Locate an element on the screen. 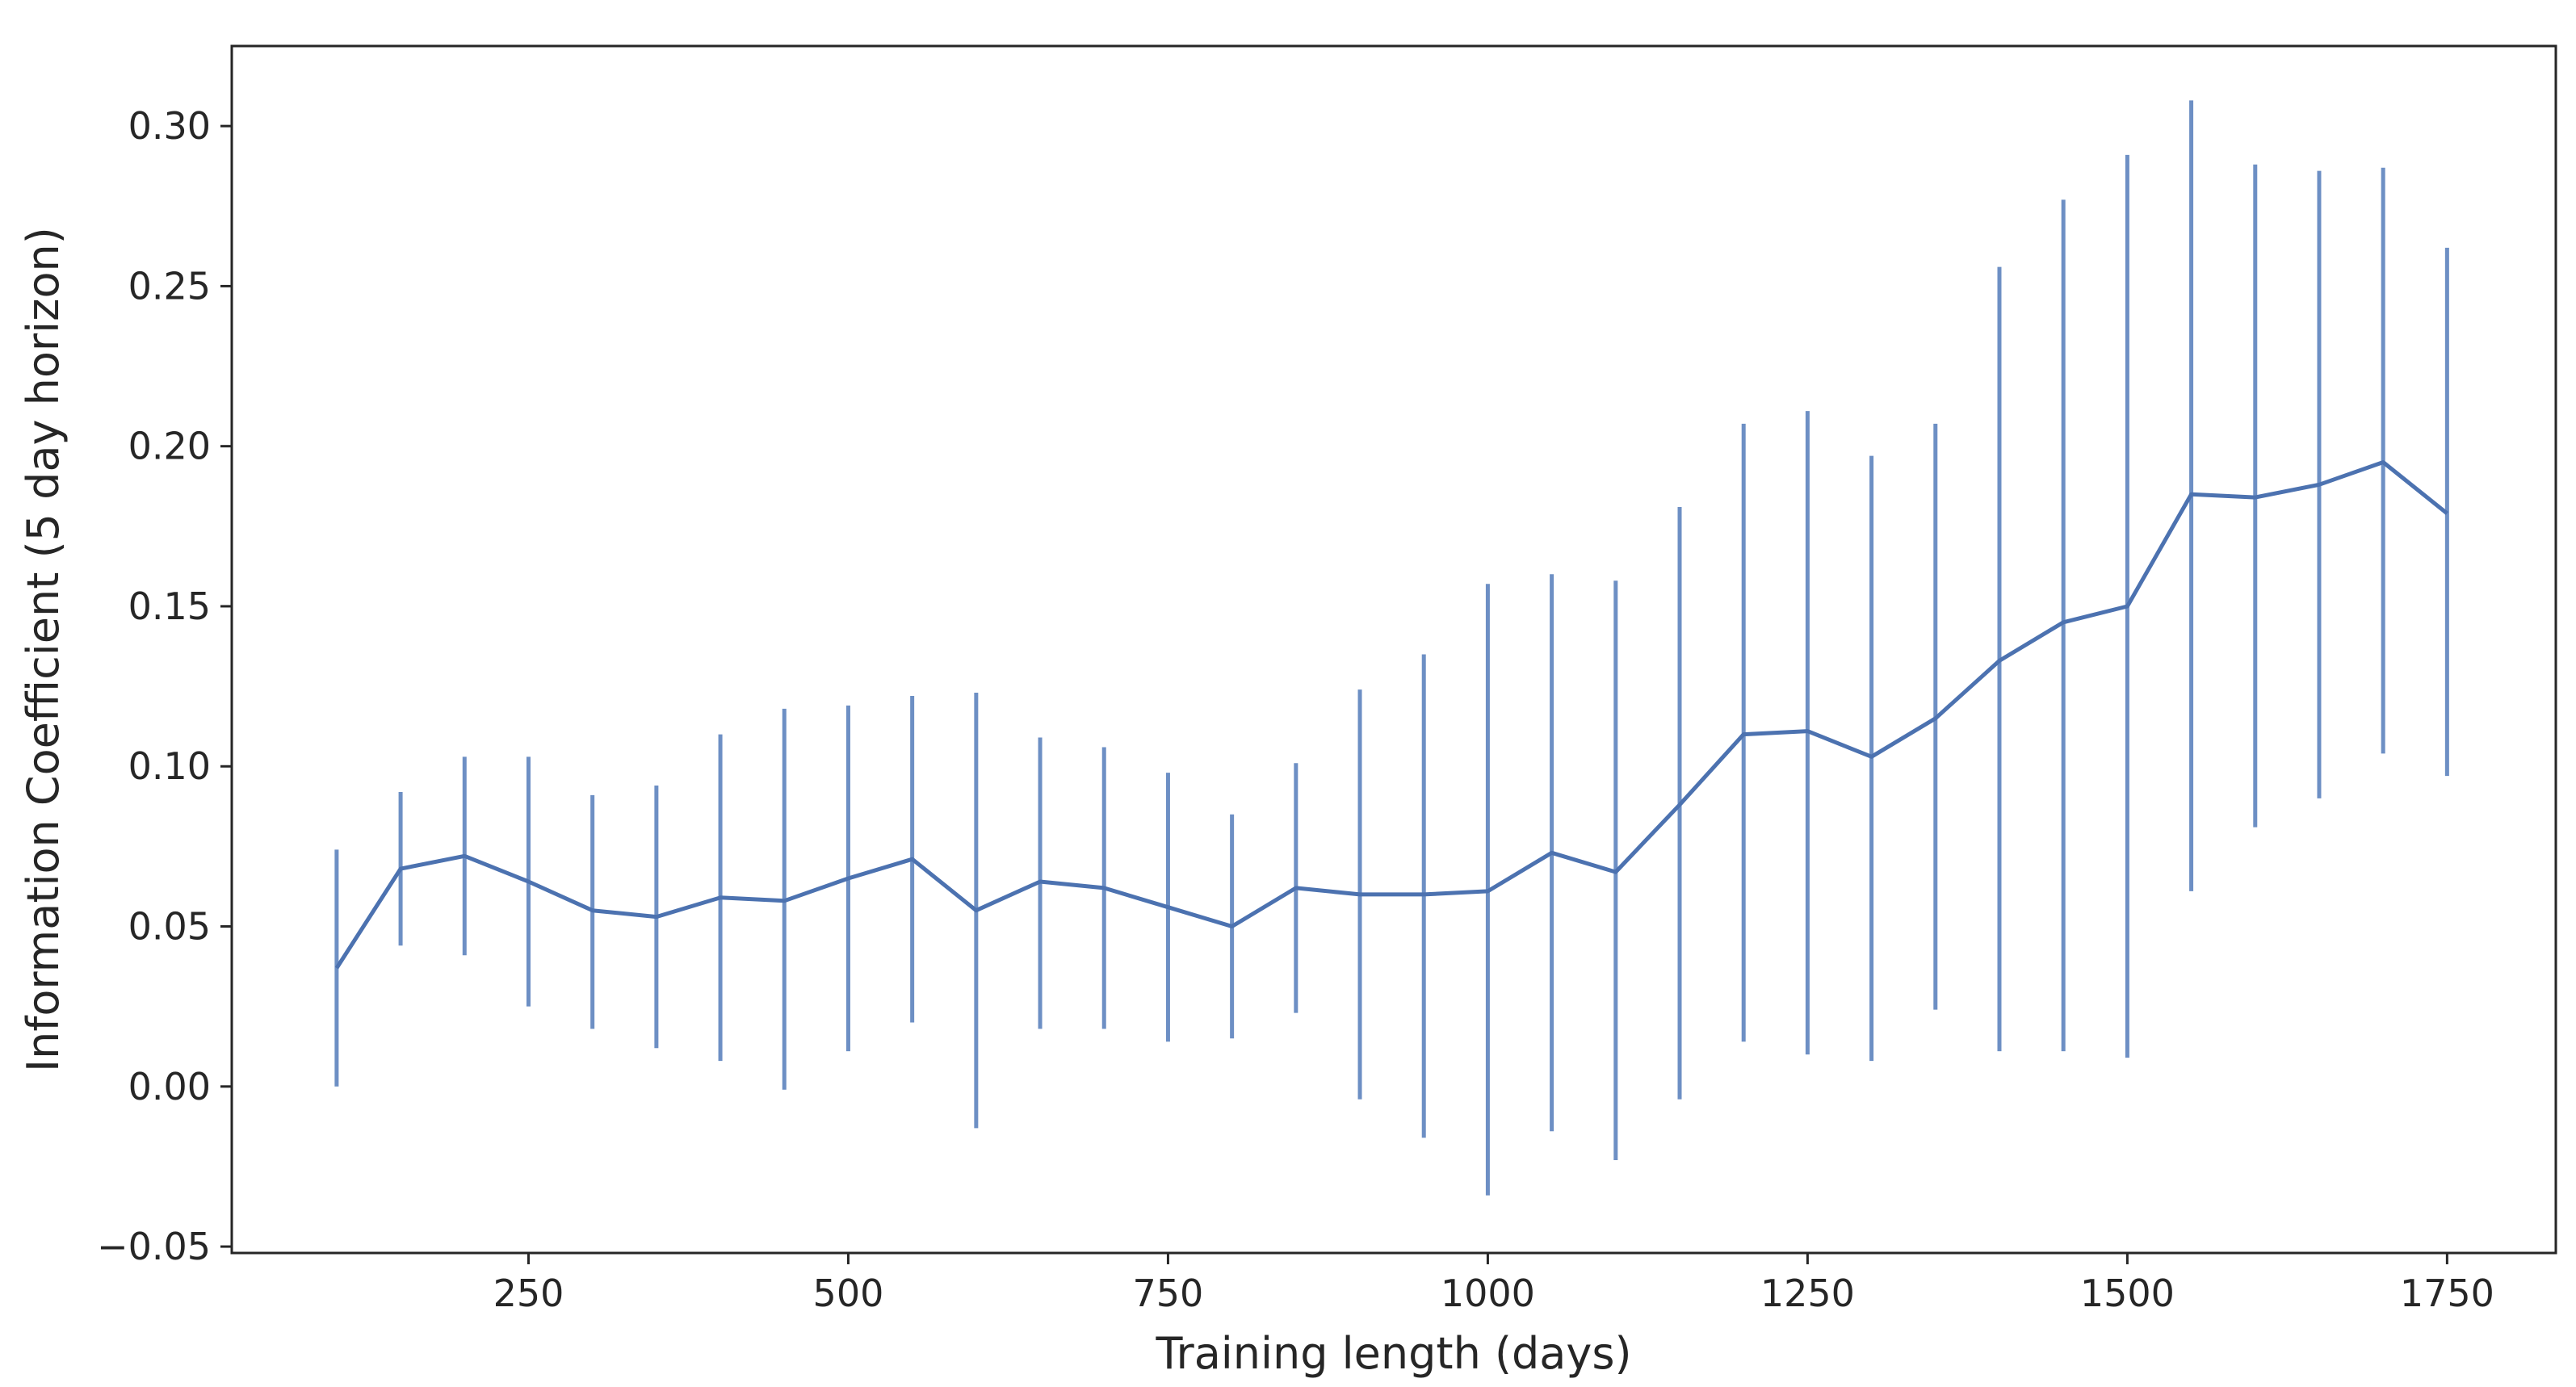 Image resolution: width=2576 pixels, height=1387 pixels. x-axis-label: Training length (days) is located at coordinates (1393, 1354).